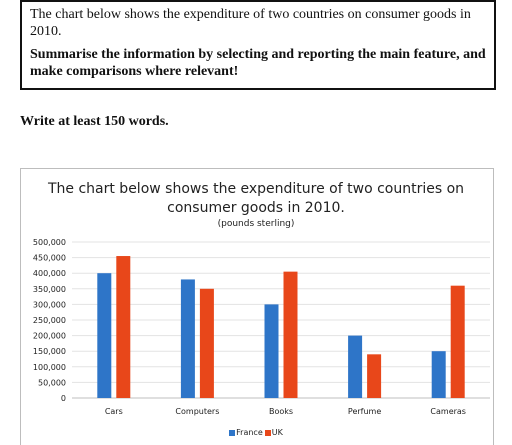 The width and height of the screenshot is (512, 445). Describe the element at coordinates (374, 376) in the screenshot. I see `bar-uk-perfume` at that location.